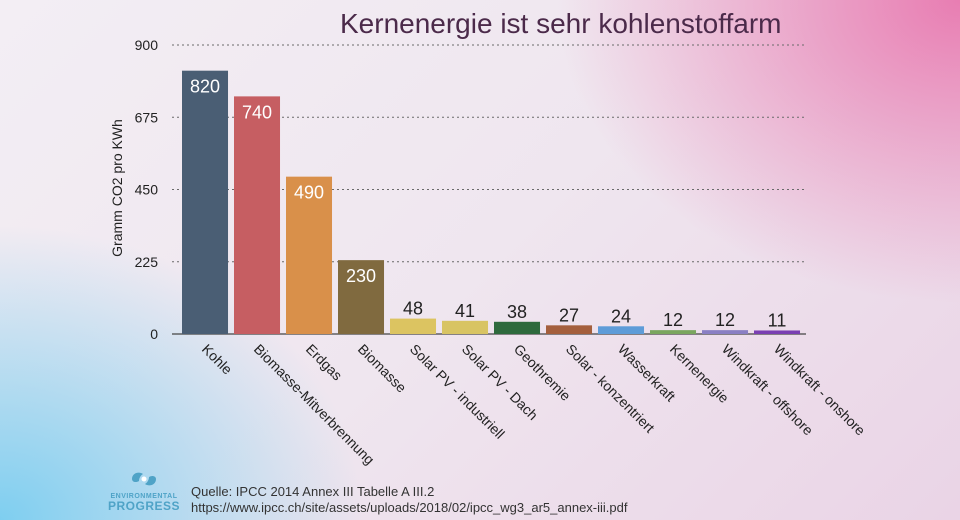 The image size is (960, 520). I want to click on x-tick-label: Erdgas, so click(324, 362).